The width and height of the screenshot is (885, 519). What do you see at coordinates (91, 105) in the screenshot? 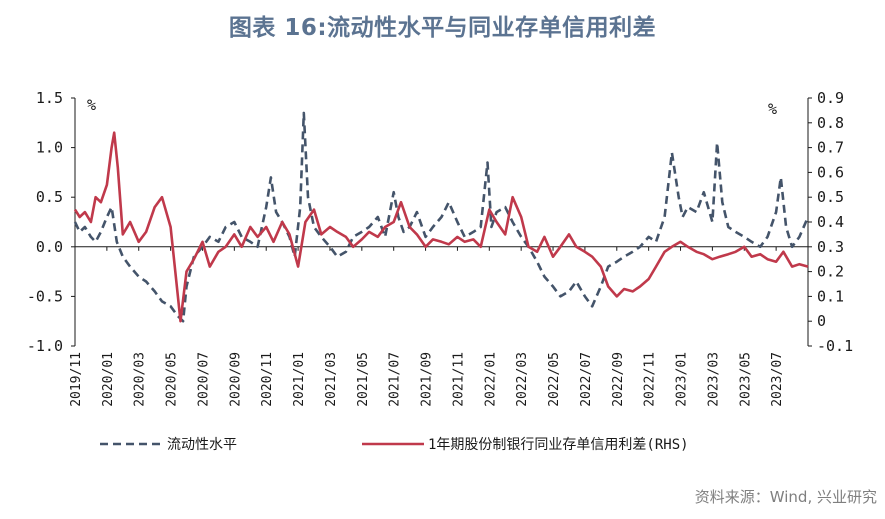
I see `left-axis-unit: %` at bounding box center [91, 105].